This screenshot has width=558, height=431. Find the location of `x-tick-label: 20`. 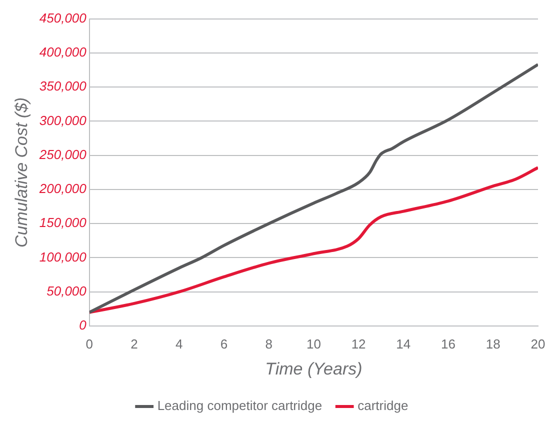

x-tick-label: 20 is located at coordinates (538, 344).